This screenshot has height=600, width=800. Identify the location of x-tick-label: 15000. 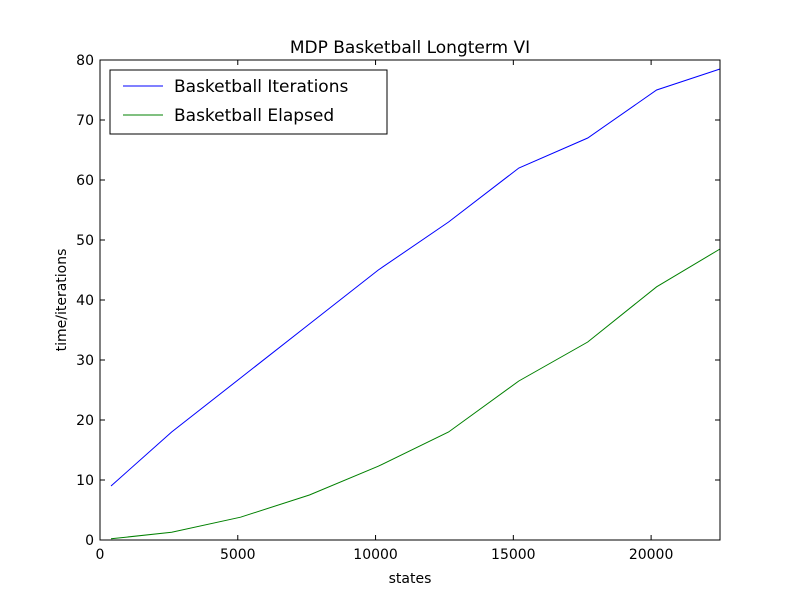
(513, 555).